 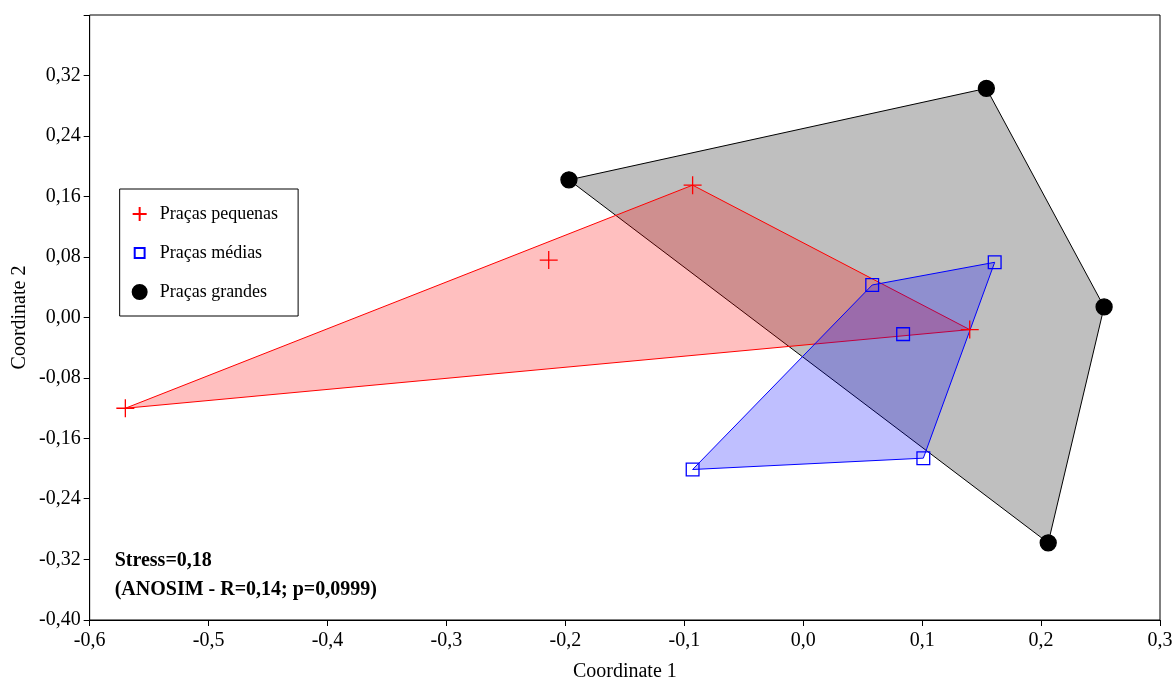 I want to click on annotation: (ANOSIM - R=0,14; p=0,0999), so click(x=245, y=588).